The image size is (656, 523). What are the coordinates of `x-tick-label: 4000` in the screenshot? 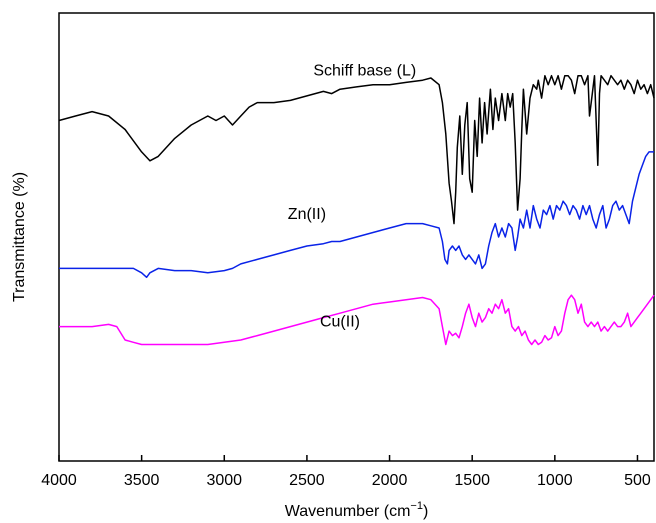 It's located at (59, 480).